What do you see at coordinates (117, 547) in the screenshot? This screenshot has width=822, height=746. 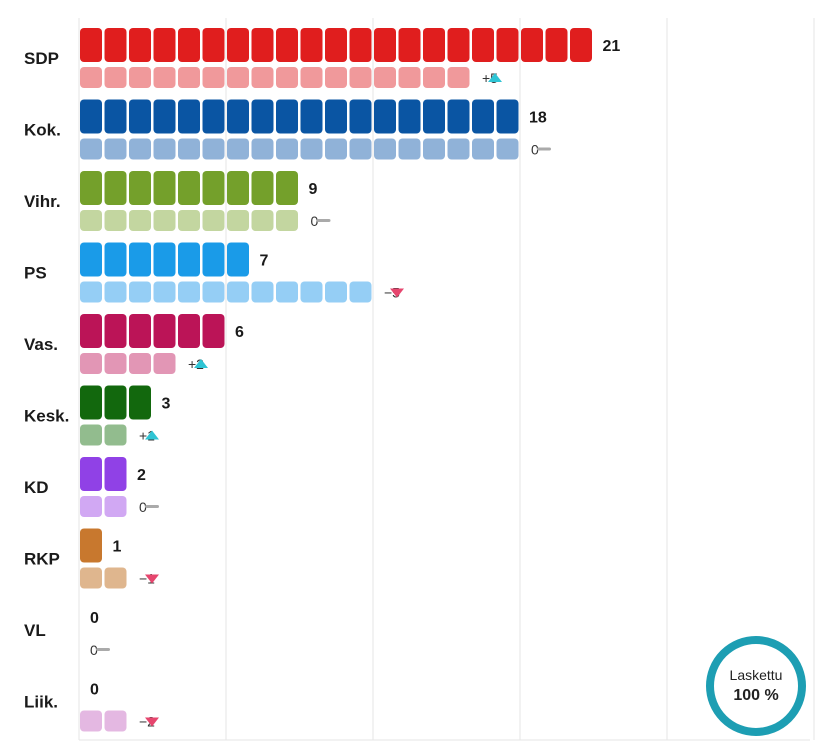 I see `seat-value: 1` at bounding box center [117, 547].